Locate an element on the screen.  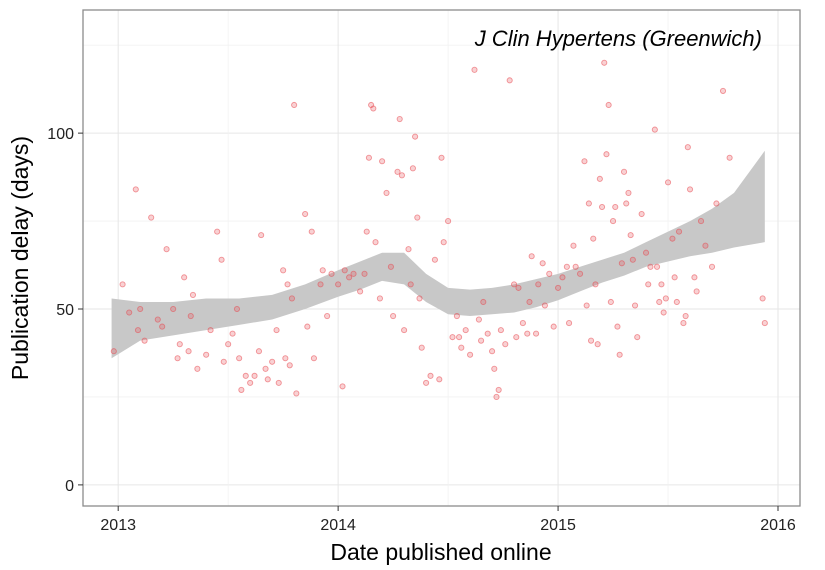
x-tick-label: 2013 is located at coordinates (118, 525).